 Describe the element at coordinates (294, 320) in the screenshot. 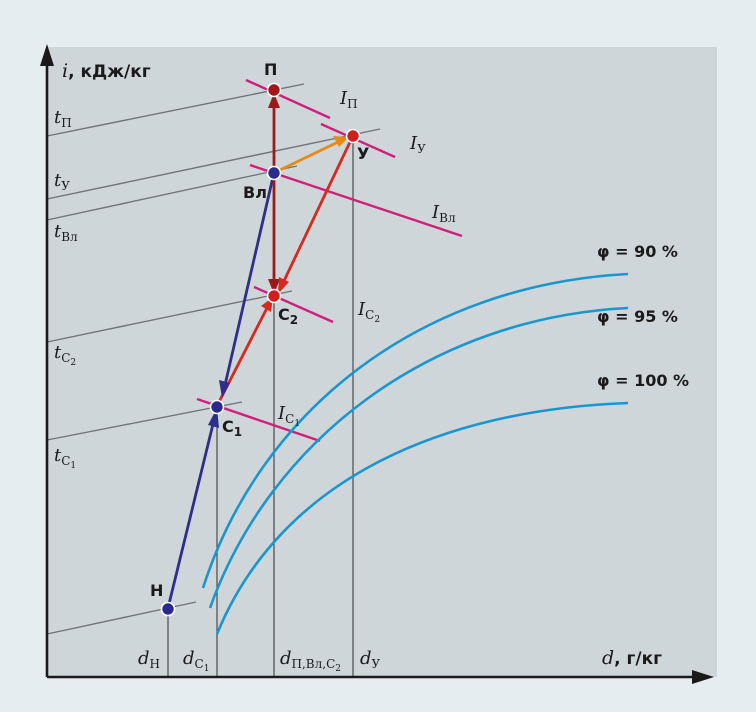

I see `label-point-c2-sub: 2` at that location.